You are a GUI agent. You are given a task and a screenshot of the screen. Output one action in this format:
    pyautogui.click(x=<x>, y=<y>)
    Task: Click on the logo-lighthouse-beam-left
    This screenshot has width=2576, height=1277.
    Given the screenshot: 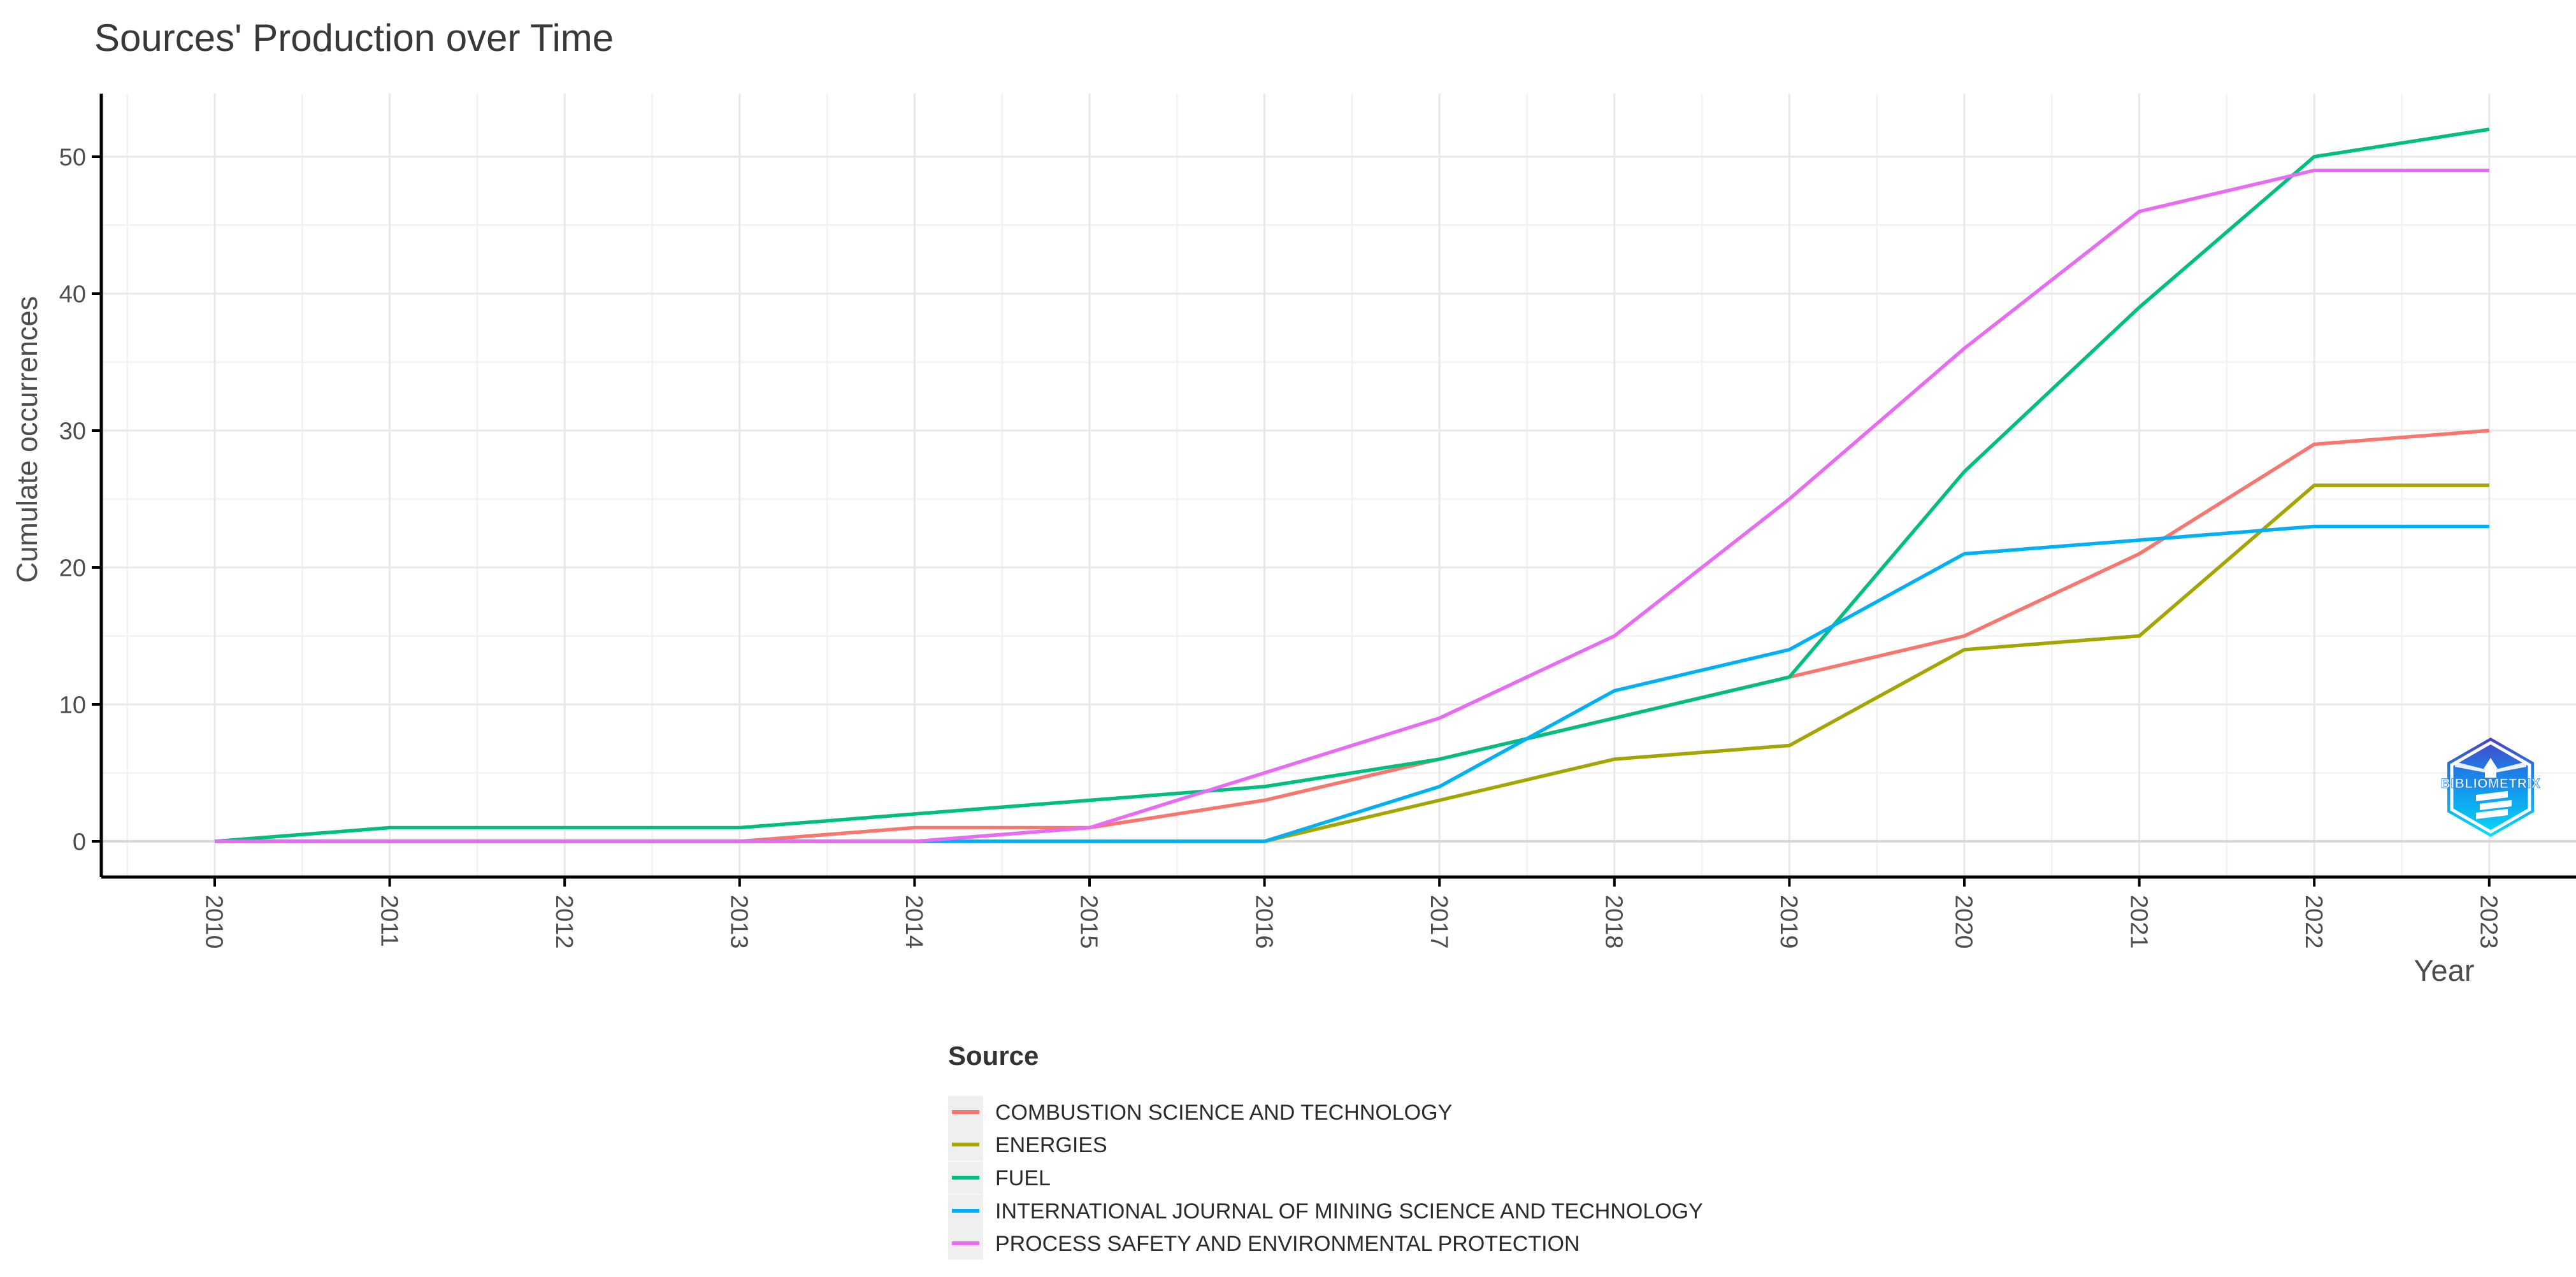 What is the action you would take?
    pyautogui.click(x=2470, y=767)
    